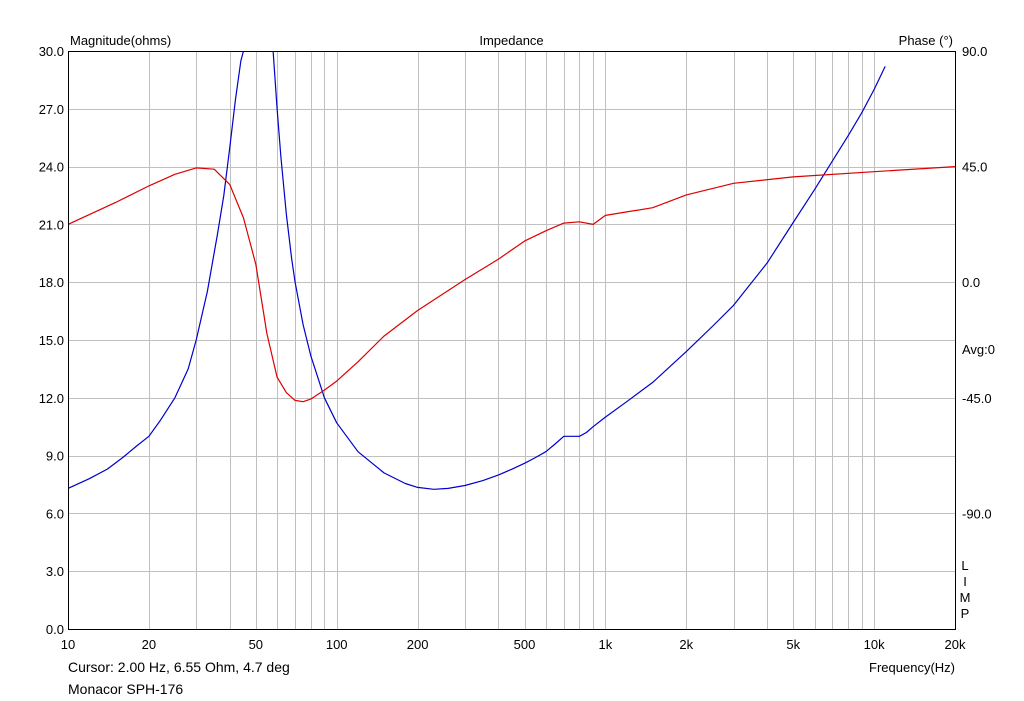 The image size is (1024, 701). Describe the element at coordinates (55, 513) in the screenshot. I see `y-left-tick-label: 6.0` at that location.